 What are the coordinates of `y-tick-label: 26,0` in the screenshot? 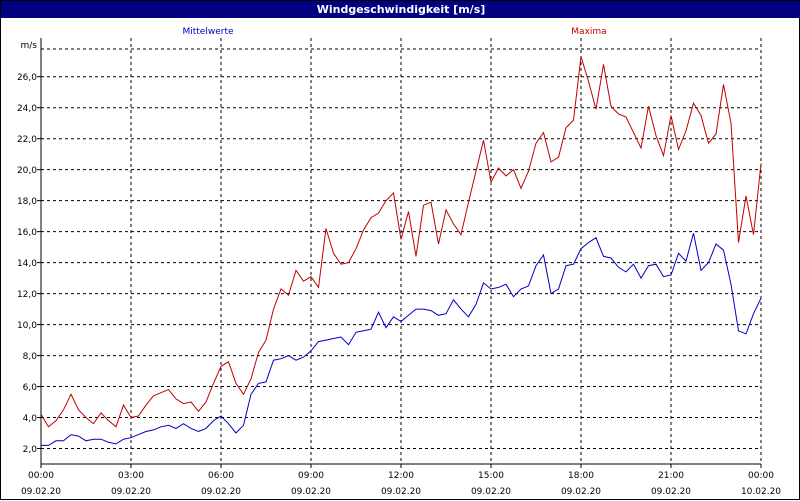 It's located at (27, 78).